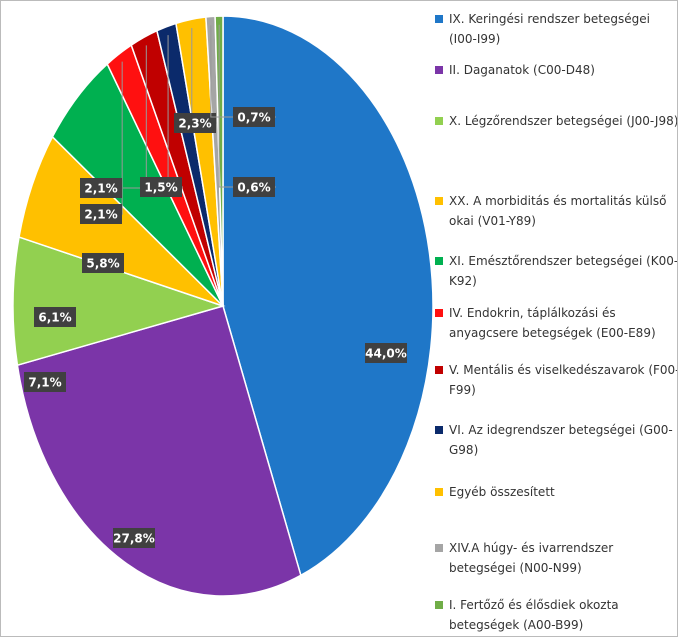 The image size is (678, 637). What do you see at coordinates (556, 70) in the screenshot?
I see `legend-entry: II. Daganatok (C00-D48)` at bounding box center [556, 70].